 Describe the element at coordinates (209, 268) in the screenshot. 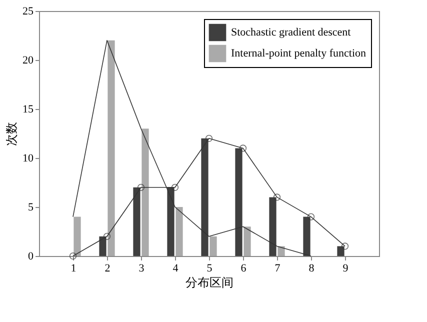

I see `x-tick-label: 5` at that location.